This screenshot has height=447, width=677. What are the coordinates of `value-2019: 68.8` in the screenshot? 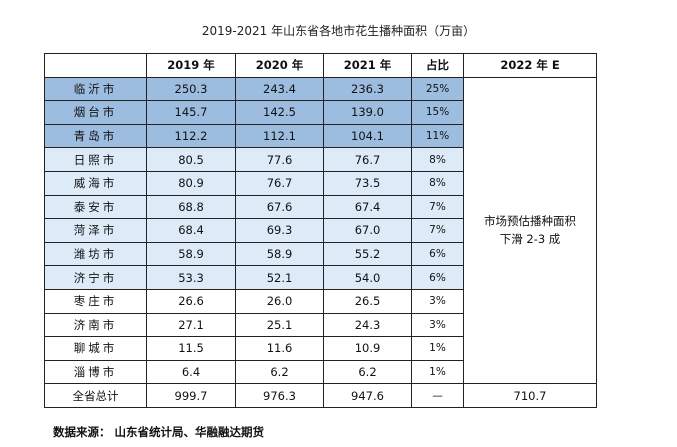 It's located at (191, 207).